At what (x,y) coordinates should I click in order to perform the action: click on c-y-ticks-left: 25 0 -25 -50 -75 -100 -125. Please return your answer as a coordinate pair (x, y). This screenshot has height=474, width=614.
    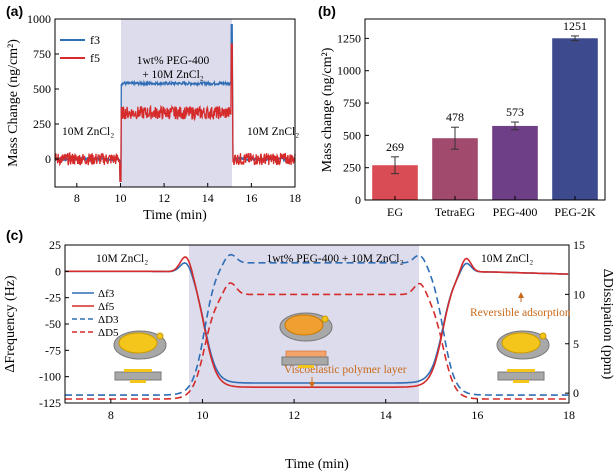
    Looking at the image, I should click on (54, 324).